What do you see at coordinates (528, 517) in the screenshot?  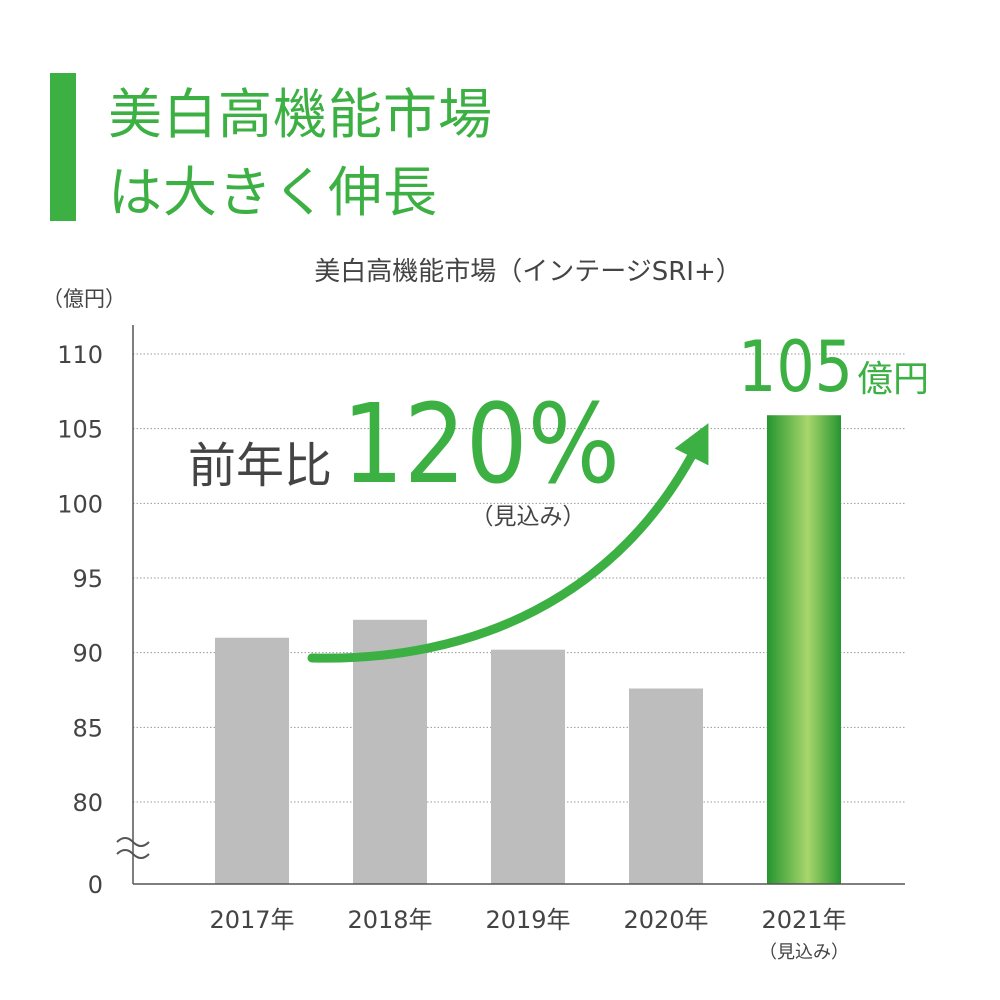 I see `annotation-note: （見込み）` at bounding box center [528, 517].